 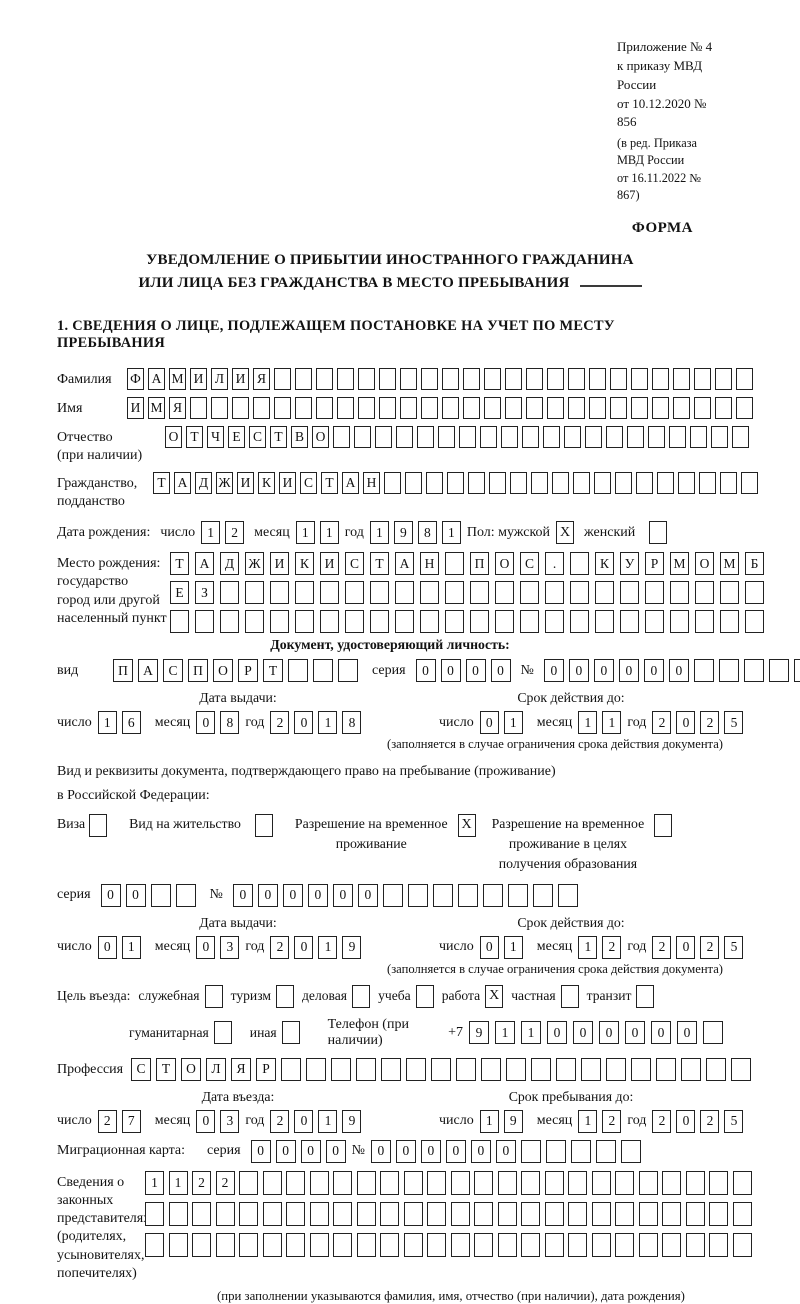 I want to click on char-box: С, so click(x=141, y=1069).